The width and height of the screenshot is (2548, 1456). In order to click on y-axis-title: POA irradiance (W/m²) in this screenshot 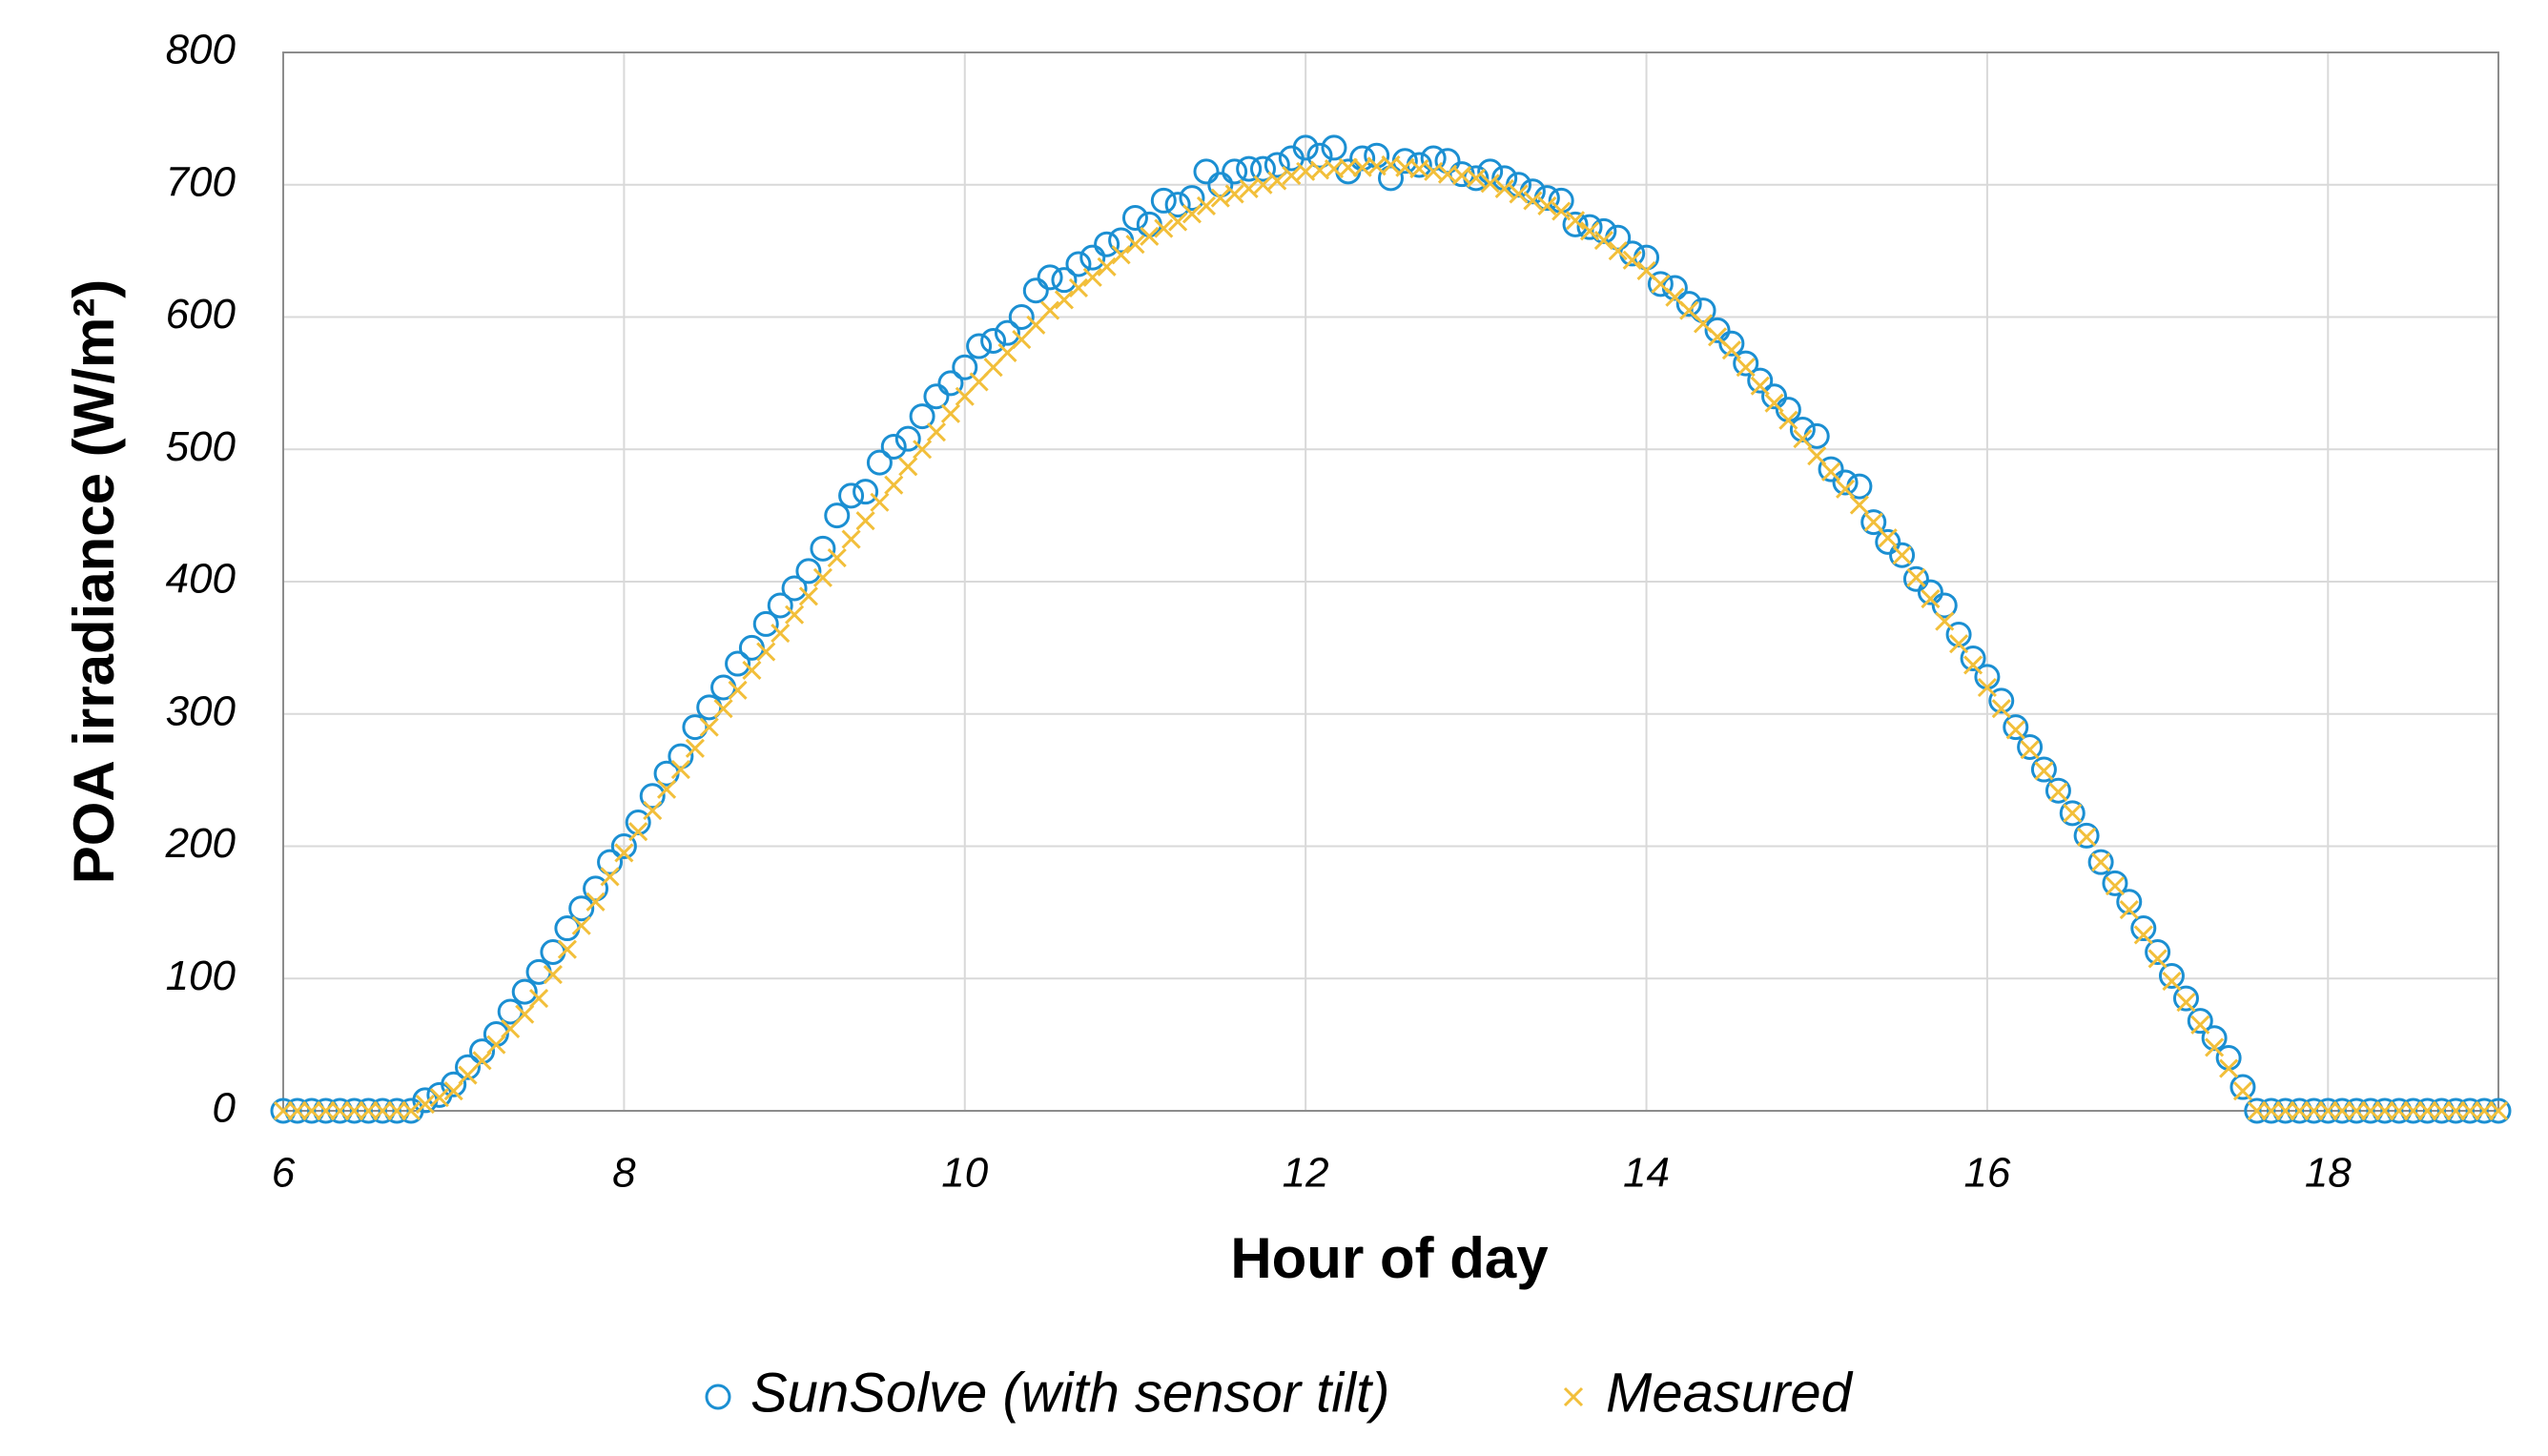, I will do `click(94, 582)`.